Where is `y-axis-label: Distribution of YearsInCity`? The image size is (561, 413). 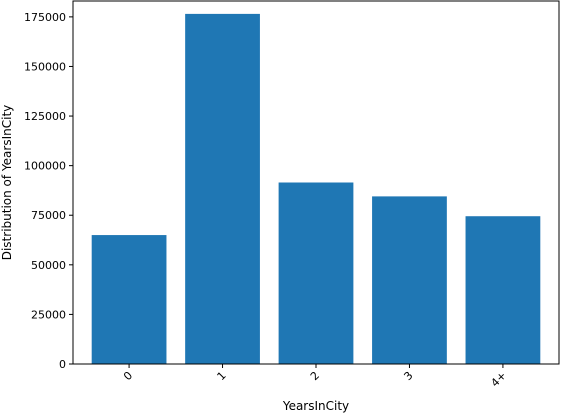
y-axis-label: Distribution of YearsInCity is located at coordinates (7, 183).